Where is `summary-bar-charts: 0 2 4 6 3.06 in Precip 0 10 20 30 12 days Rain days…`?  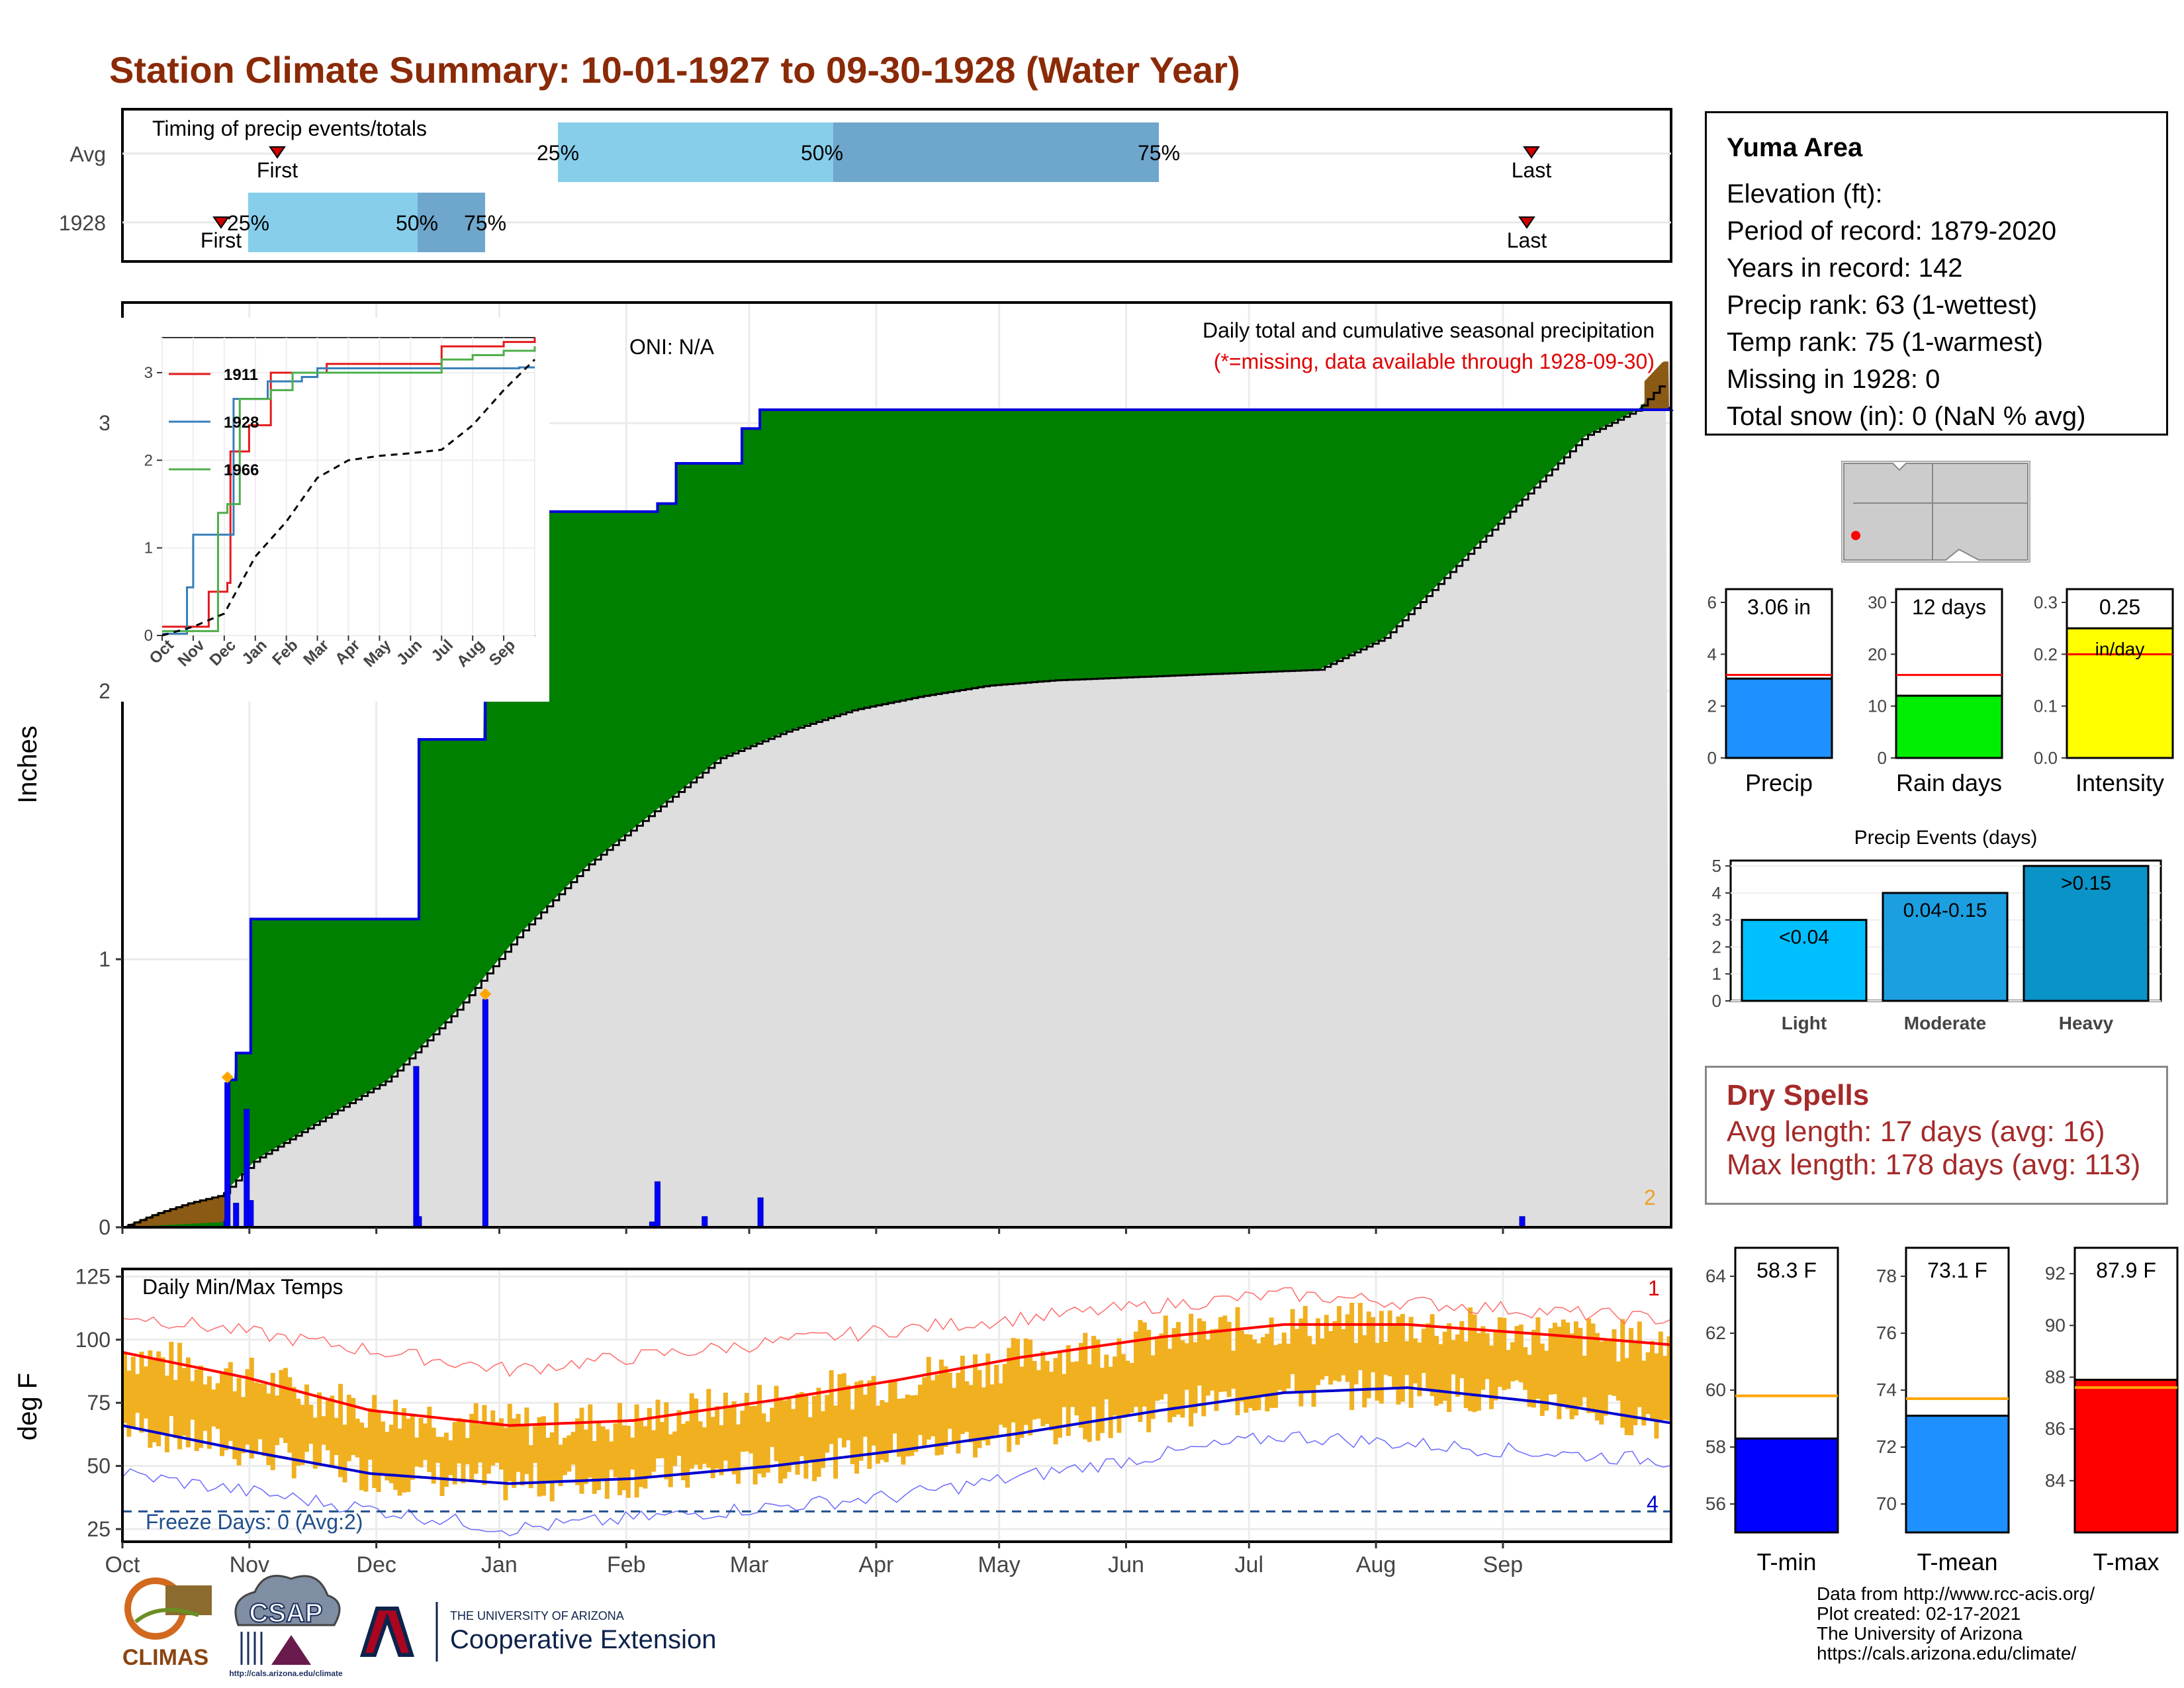 summary-bar-charts: 0 2 4 6 3.06 in Precip 0 10 20 30 12 days Rain days… is located at coordinates (1940, 692).